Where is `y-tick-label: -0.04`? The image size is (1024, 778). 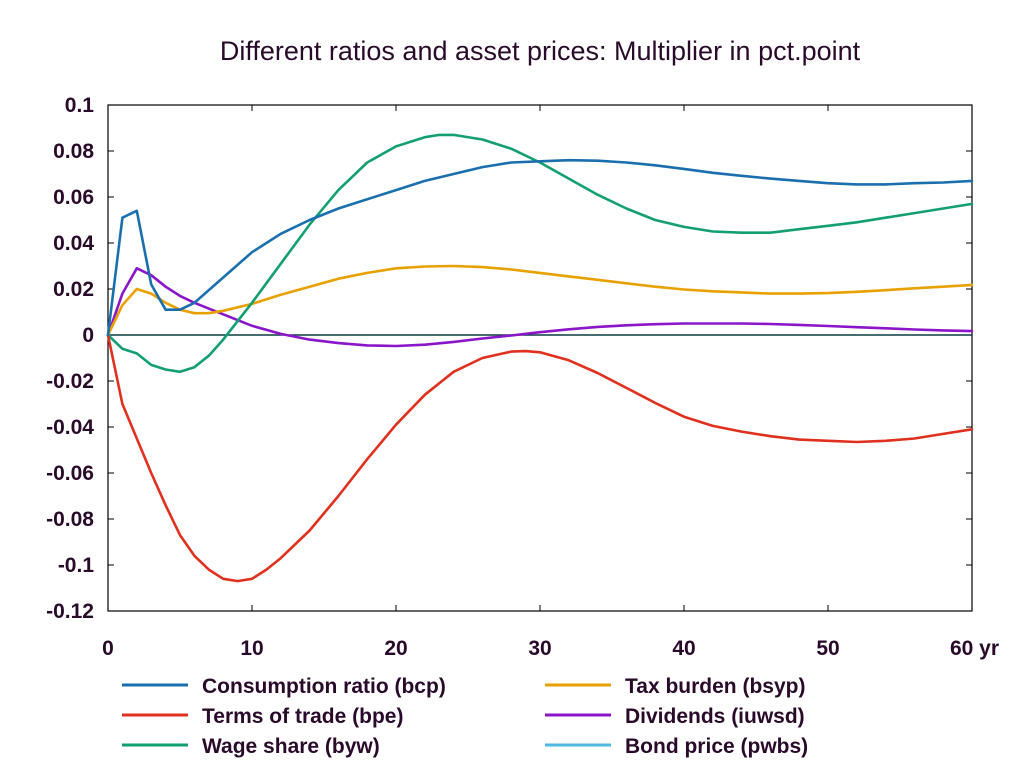
y-tick-label: -0.04 is located at coordinates (70, 427).